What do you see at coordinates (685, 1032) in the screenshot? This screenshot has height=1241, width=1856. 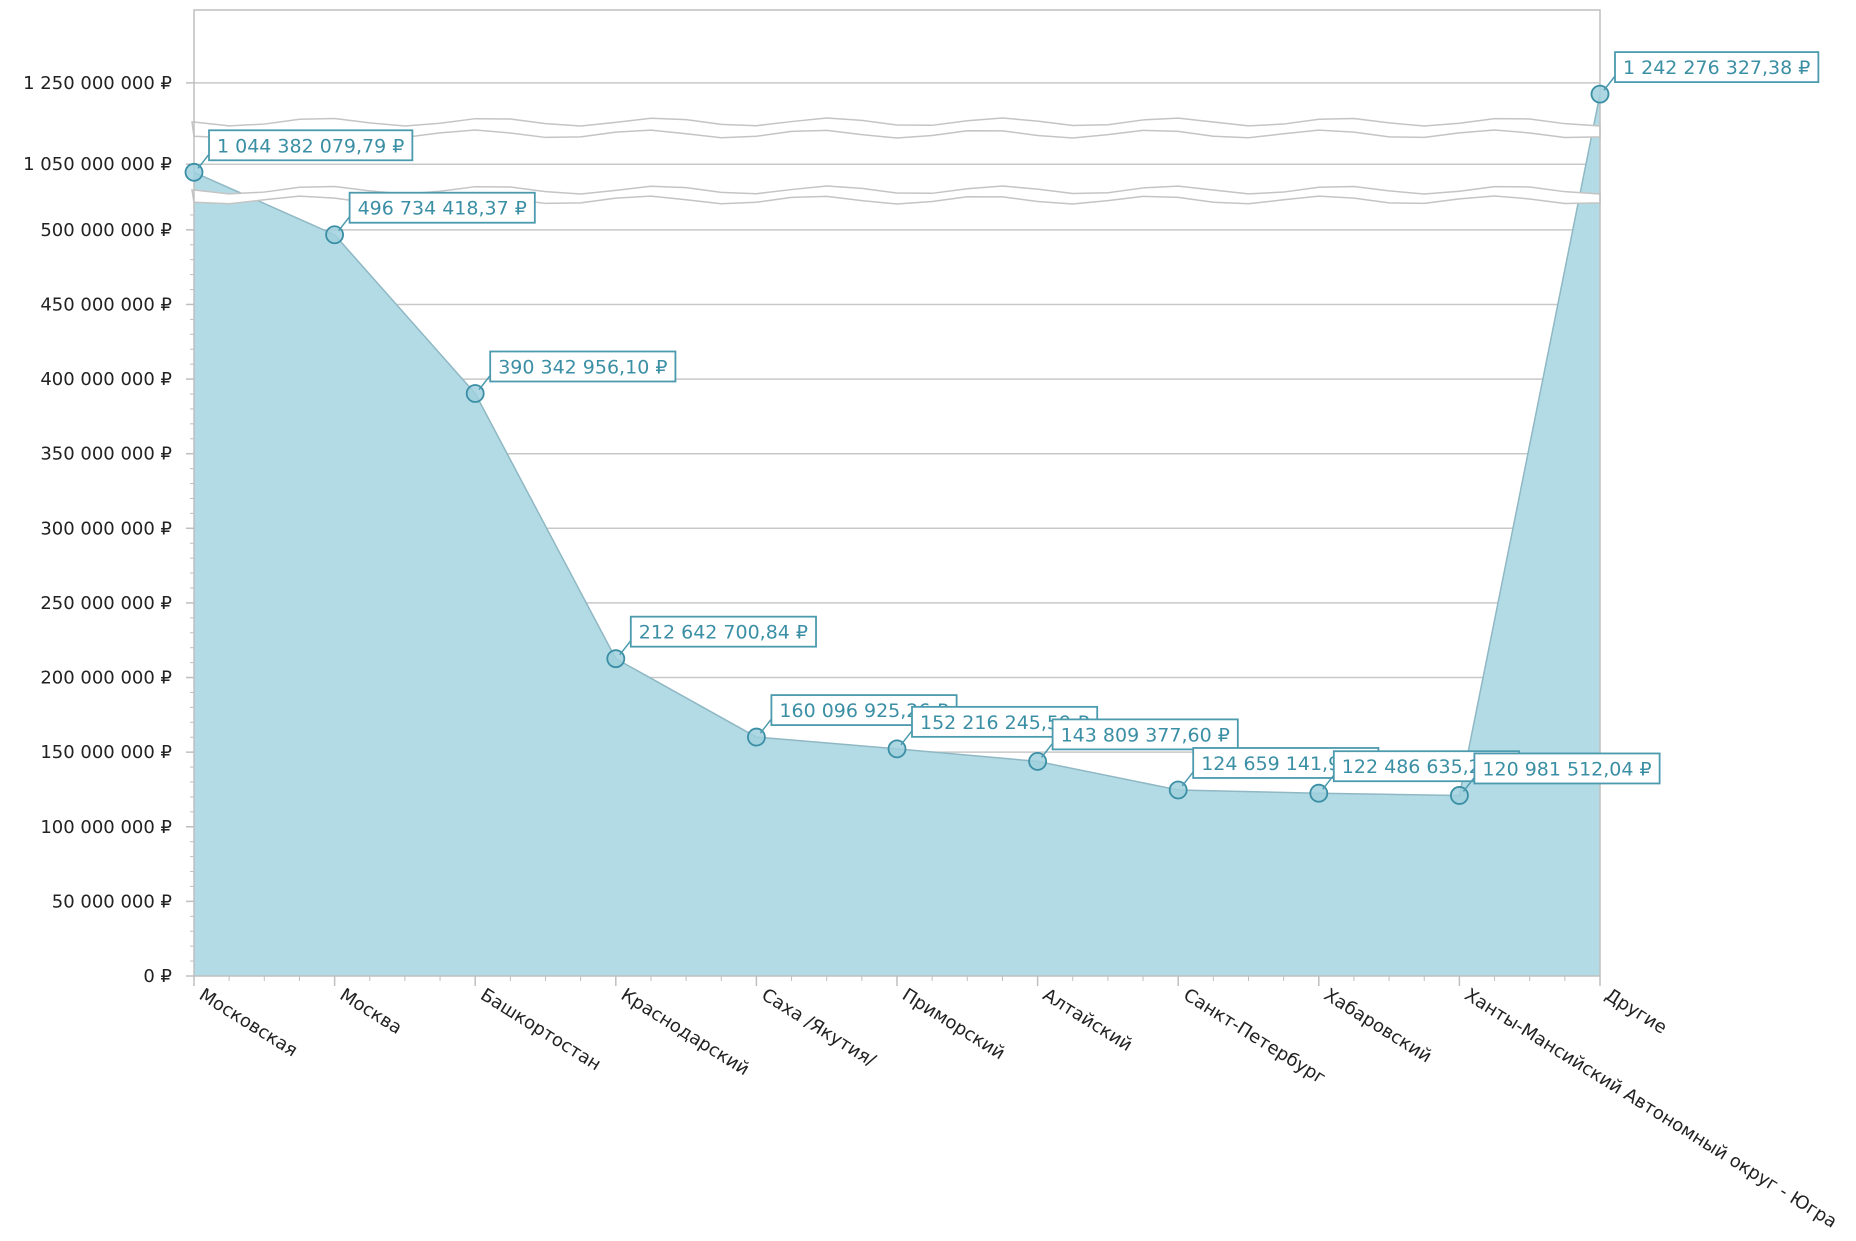 I see `x-tick-label: Краснодарский` at bounding box center [685, 1032].